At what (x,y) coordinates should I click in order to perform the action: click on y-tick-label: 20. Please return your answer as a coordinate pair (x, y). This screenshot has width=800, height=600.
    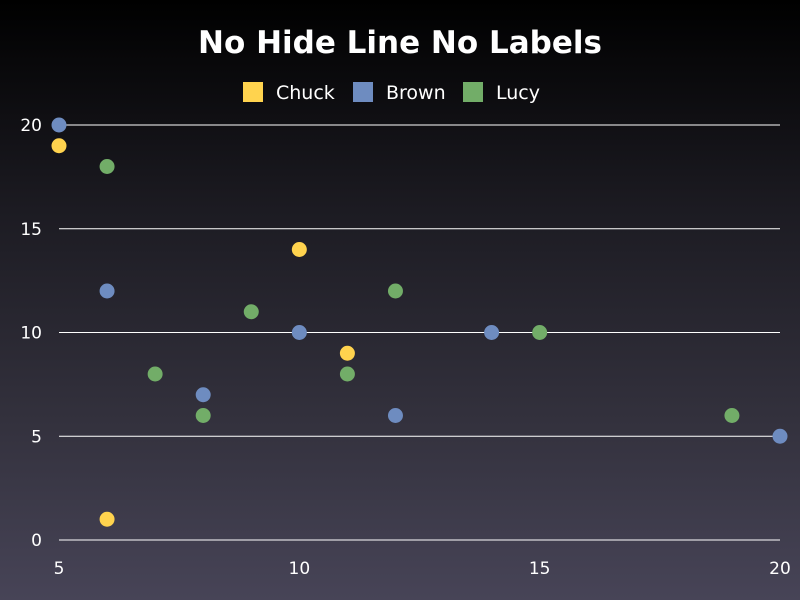
    Looking at the image, I should click on (31, 126).